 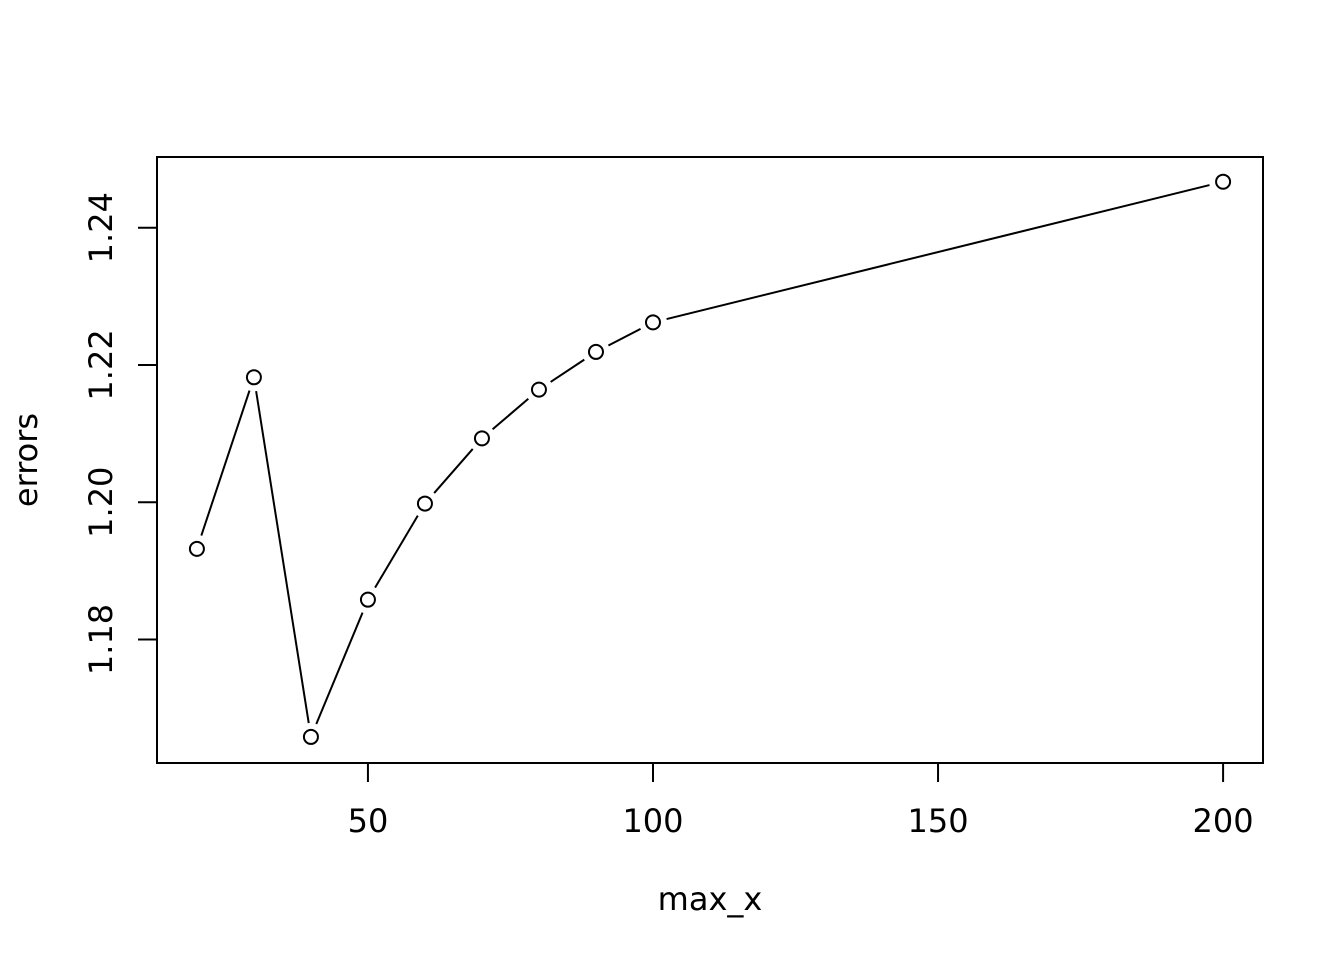 I want to click on y-axis: 1.18 1.20 1.22 1.24, so click(x=119, y=433).